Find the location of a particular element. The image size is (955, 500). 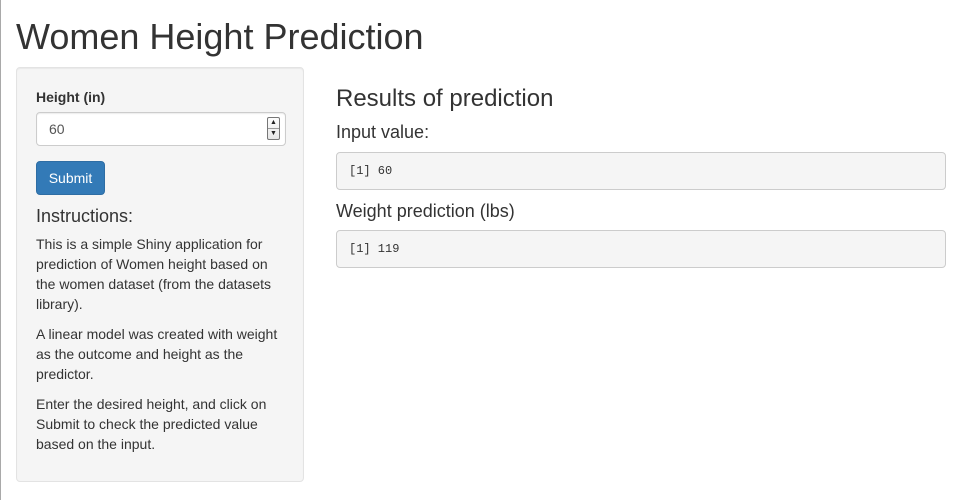

spinner-down-icon: ▼ is located at coordinates (273, 133).